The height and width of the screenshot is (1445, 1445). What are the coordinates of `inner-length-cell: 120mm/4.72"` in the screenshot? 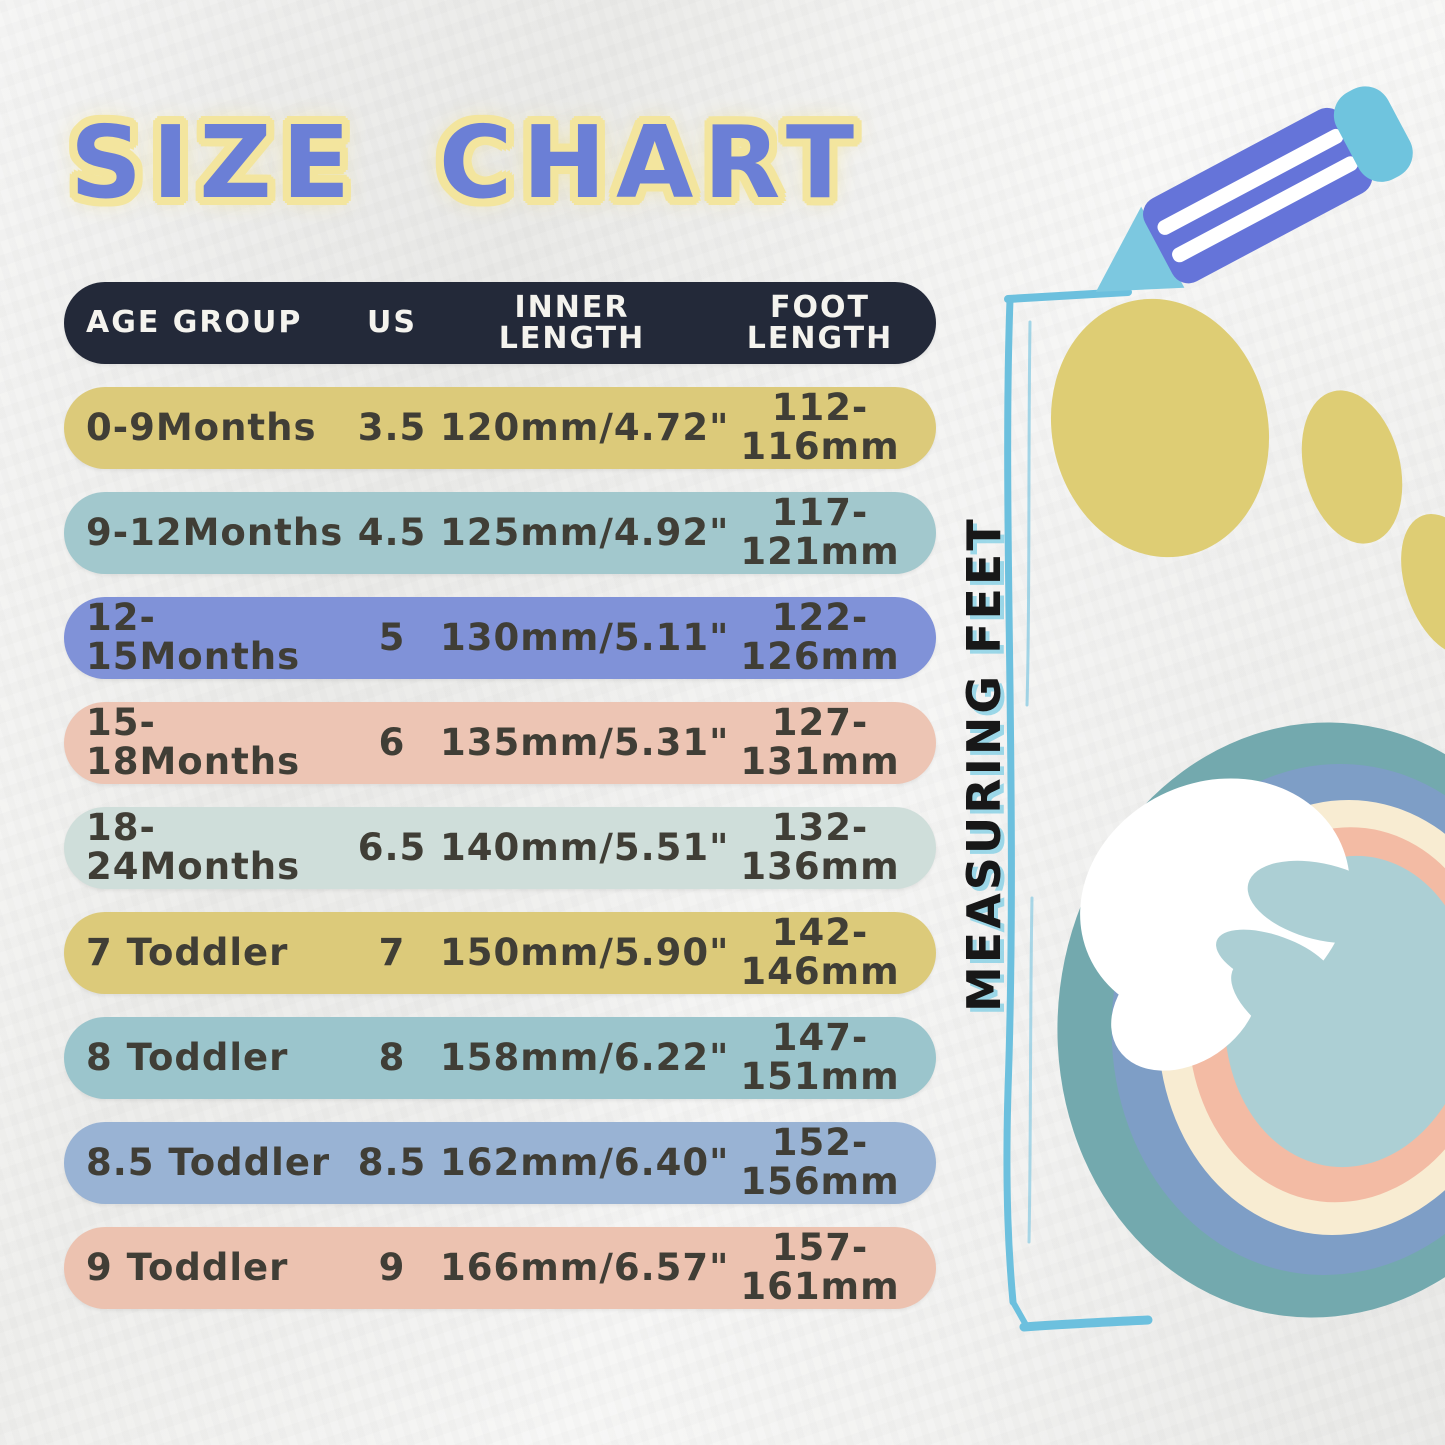 It's located at (585, 427).